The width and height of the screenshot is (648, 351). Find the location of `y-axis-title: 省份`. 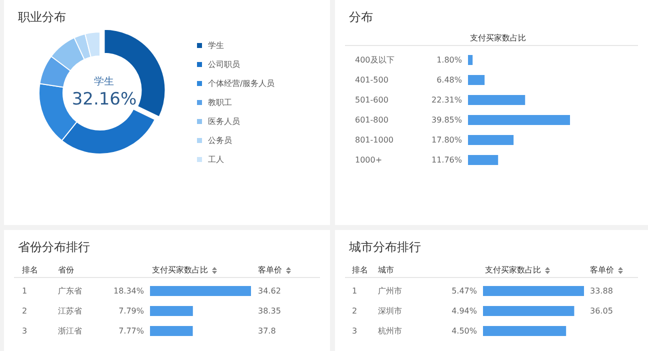

y-axis-title: 省份 is located at coordinates (66, 270).